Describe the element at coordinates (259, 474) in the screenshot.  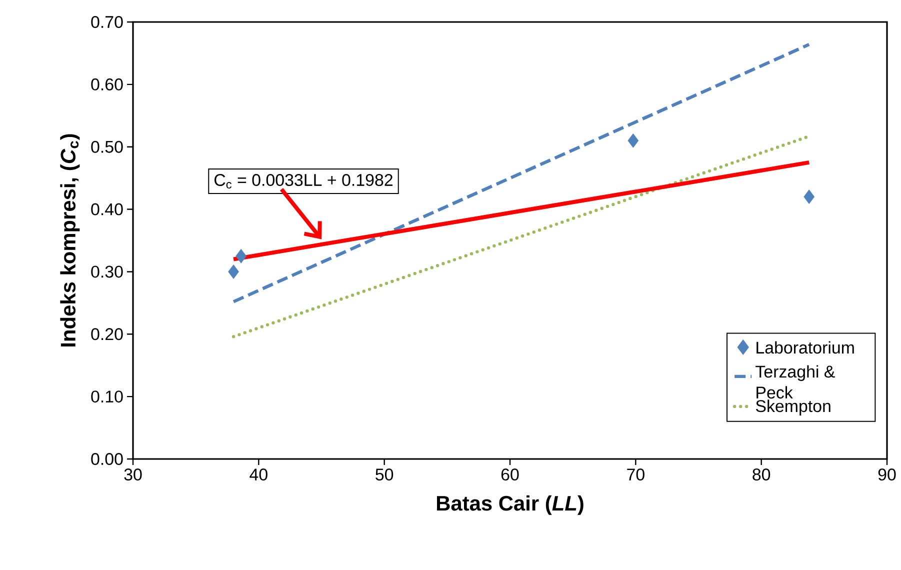
I see `x-tick-label: 40` at that location.